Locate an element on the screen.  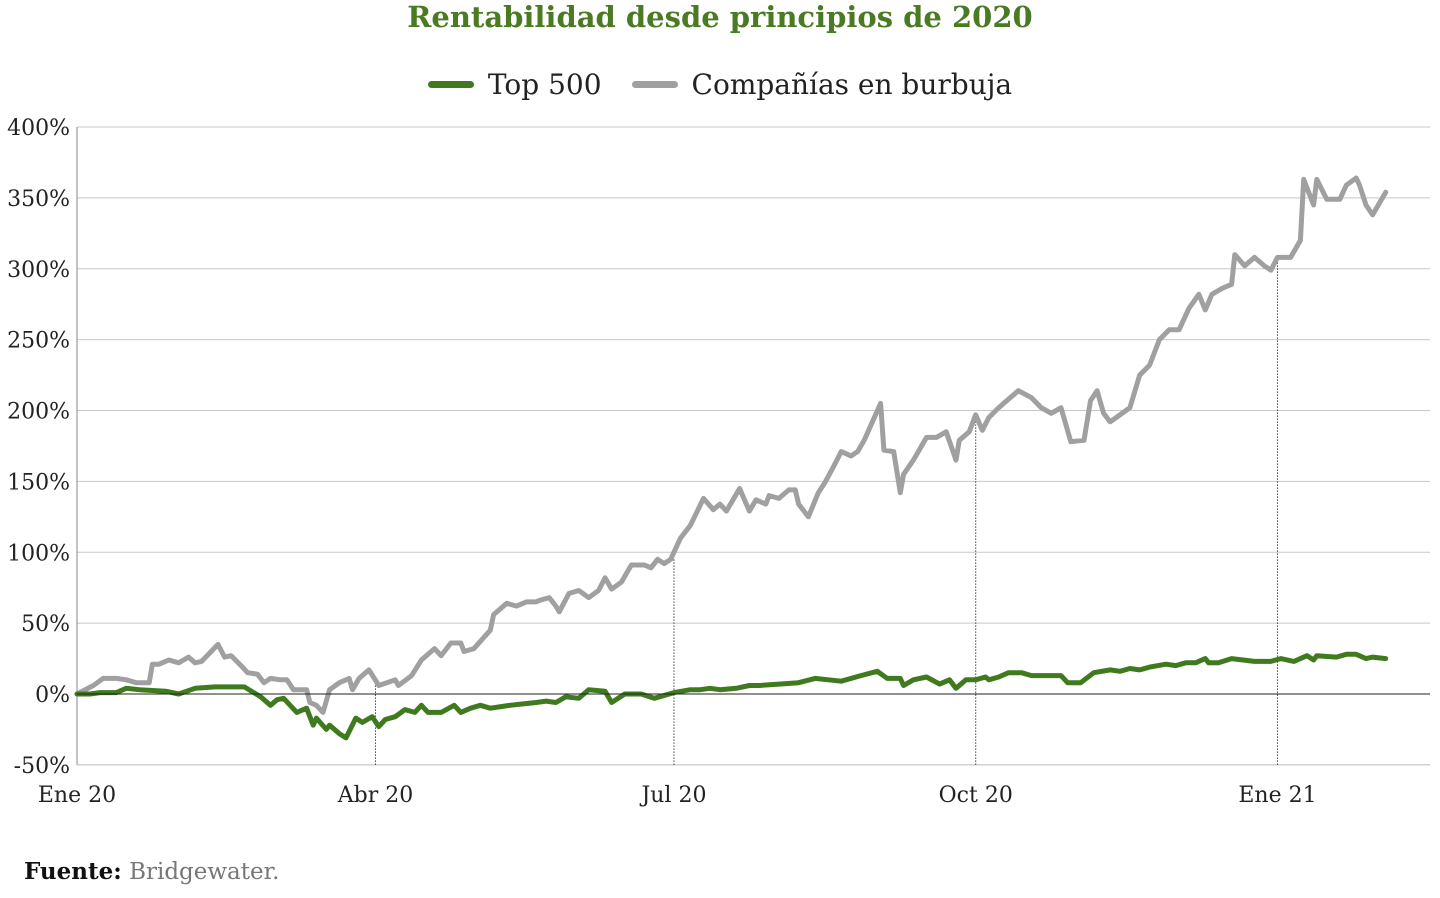
x-tick-label: Jul 20 is located at coordinates (672, 795).